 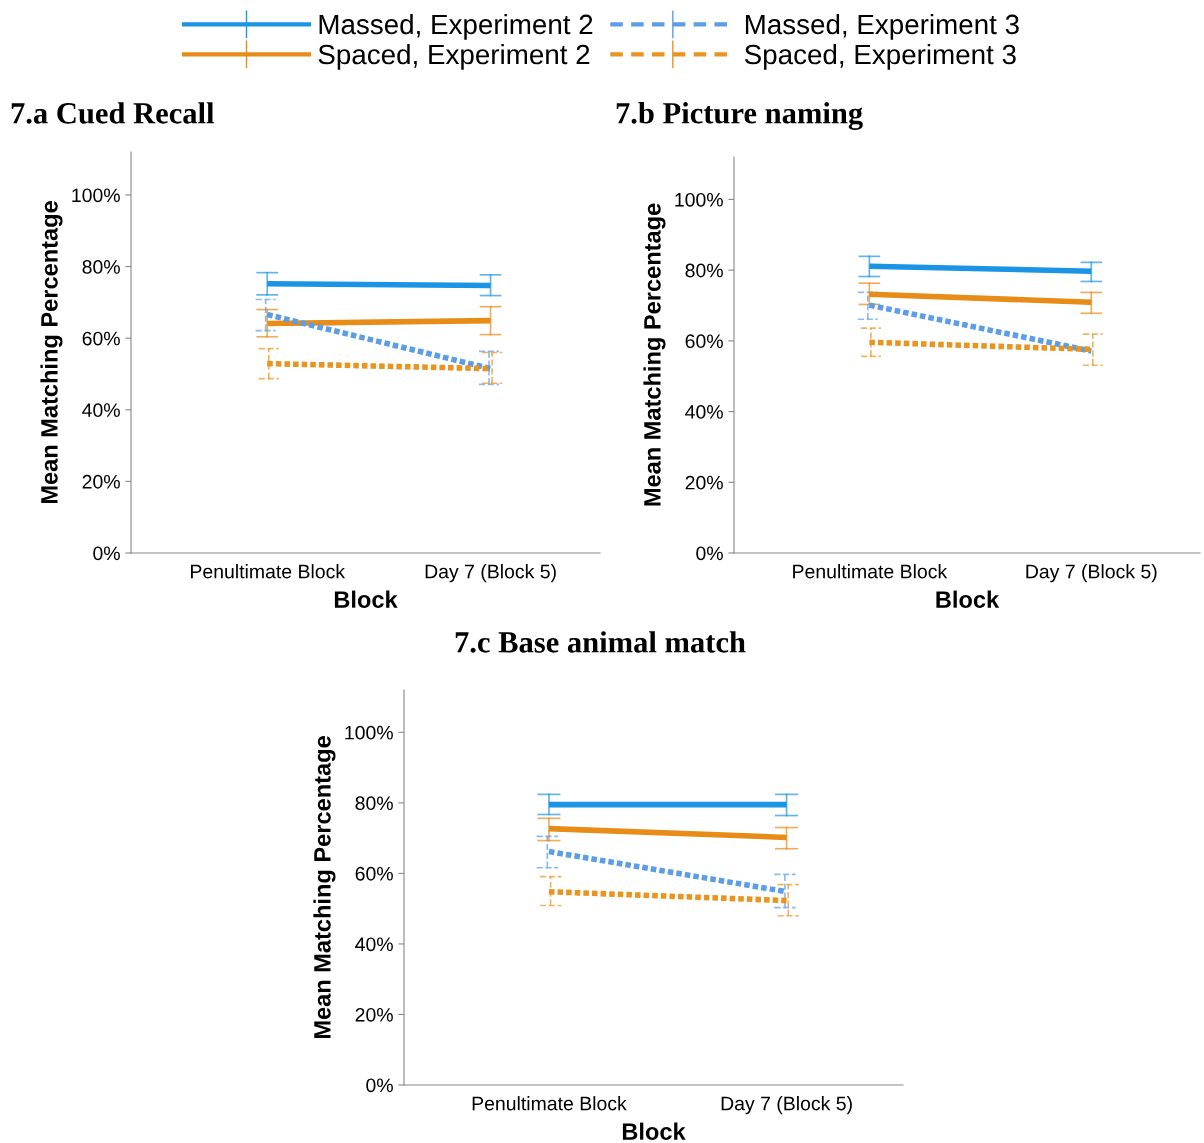 What do you see at coordinates (456, 26) in the screenshot?
I see `legend-label: Massed, Experiment 2` at bounding box center [456, 26].